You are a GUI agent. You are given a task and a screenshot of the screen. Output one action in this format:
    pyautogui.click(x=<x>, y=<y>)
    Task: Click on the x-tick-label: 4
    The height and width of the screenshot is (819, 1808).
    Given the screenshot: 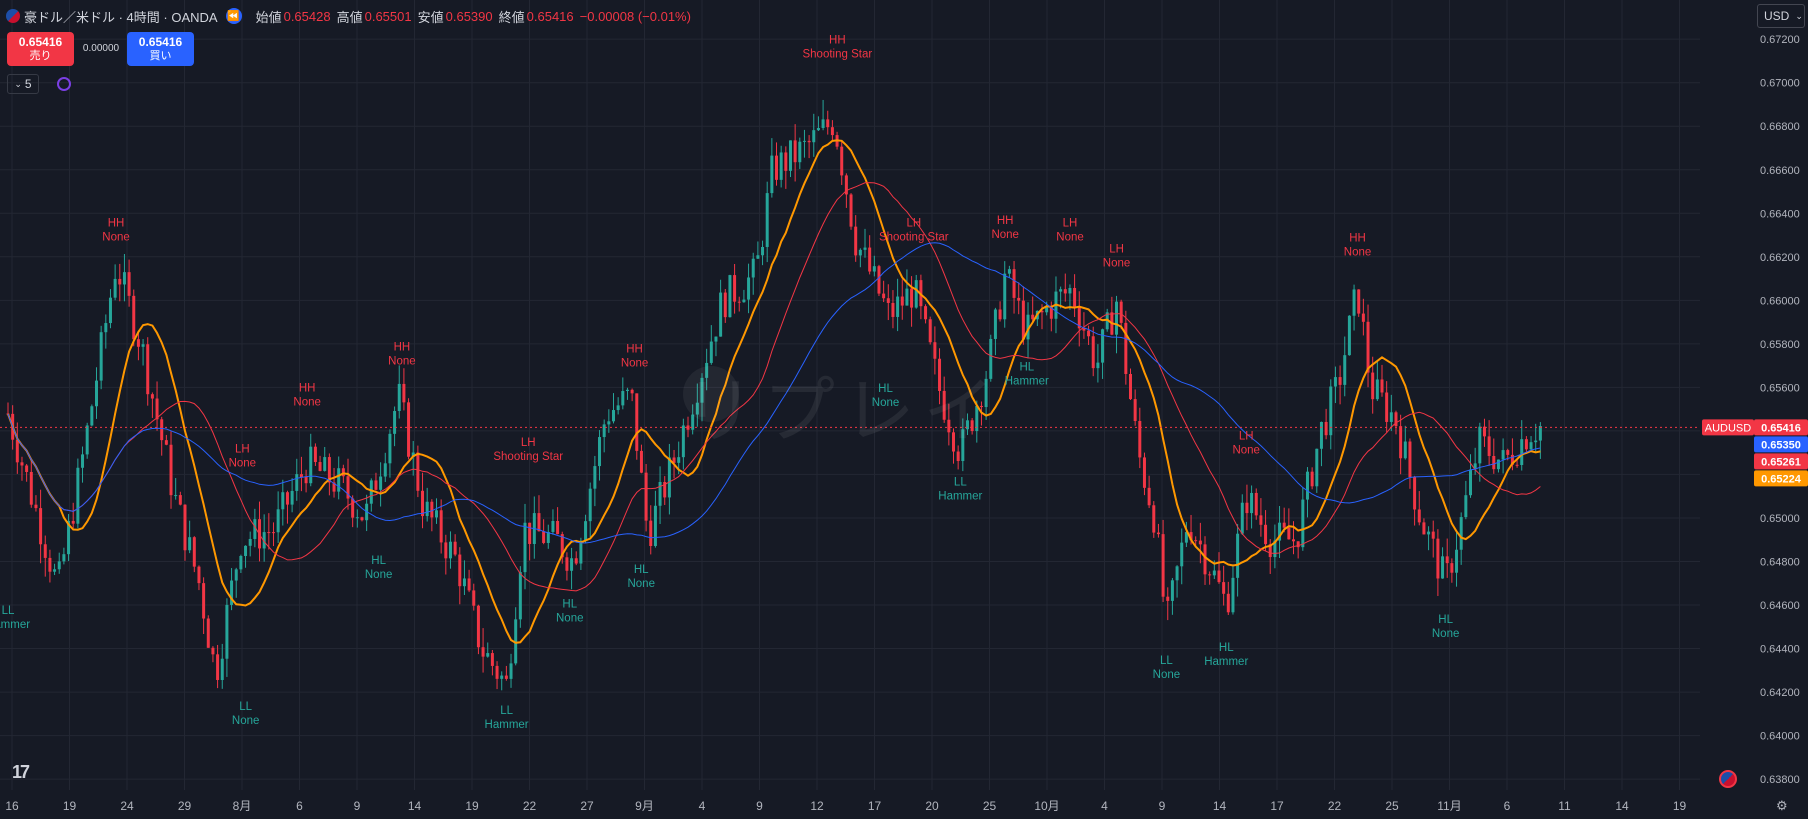 What is the action you would take?
    pyautogui.click(x=702, y=806)
    